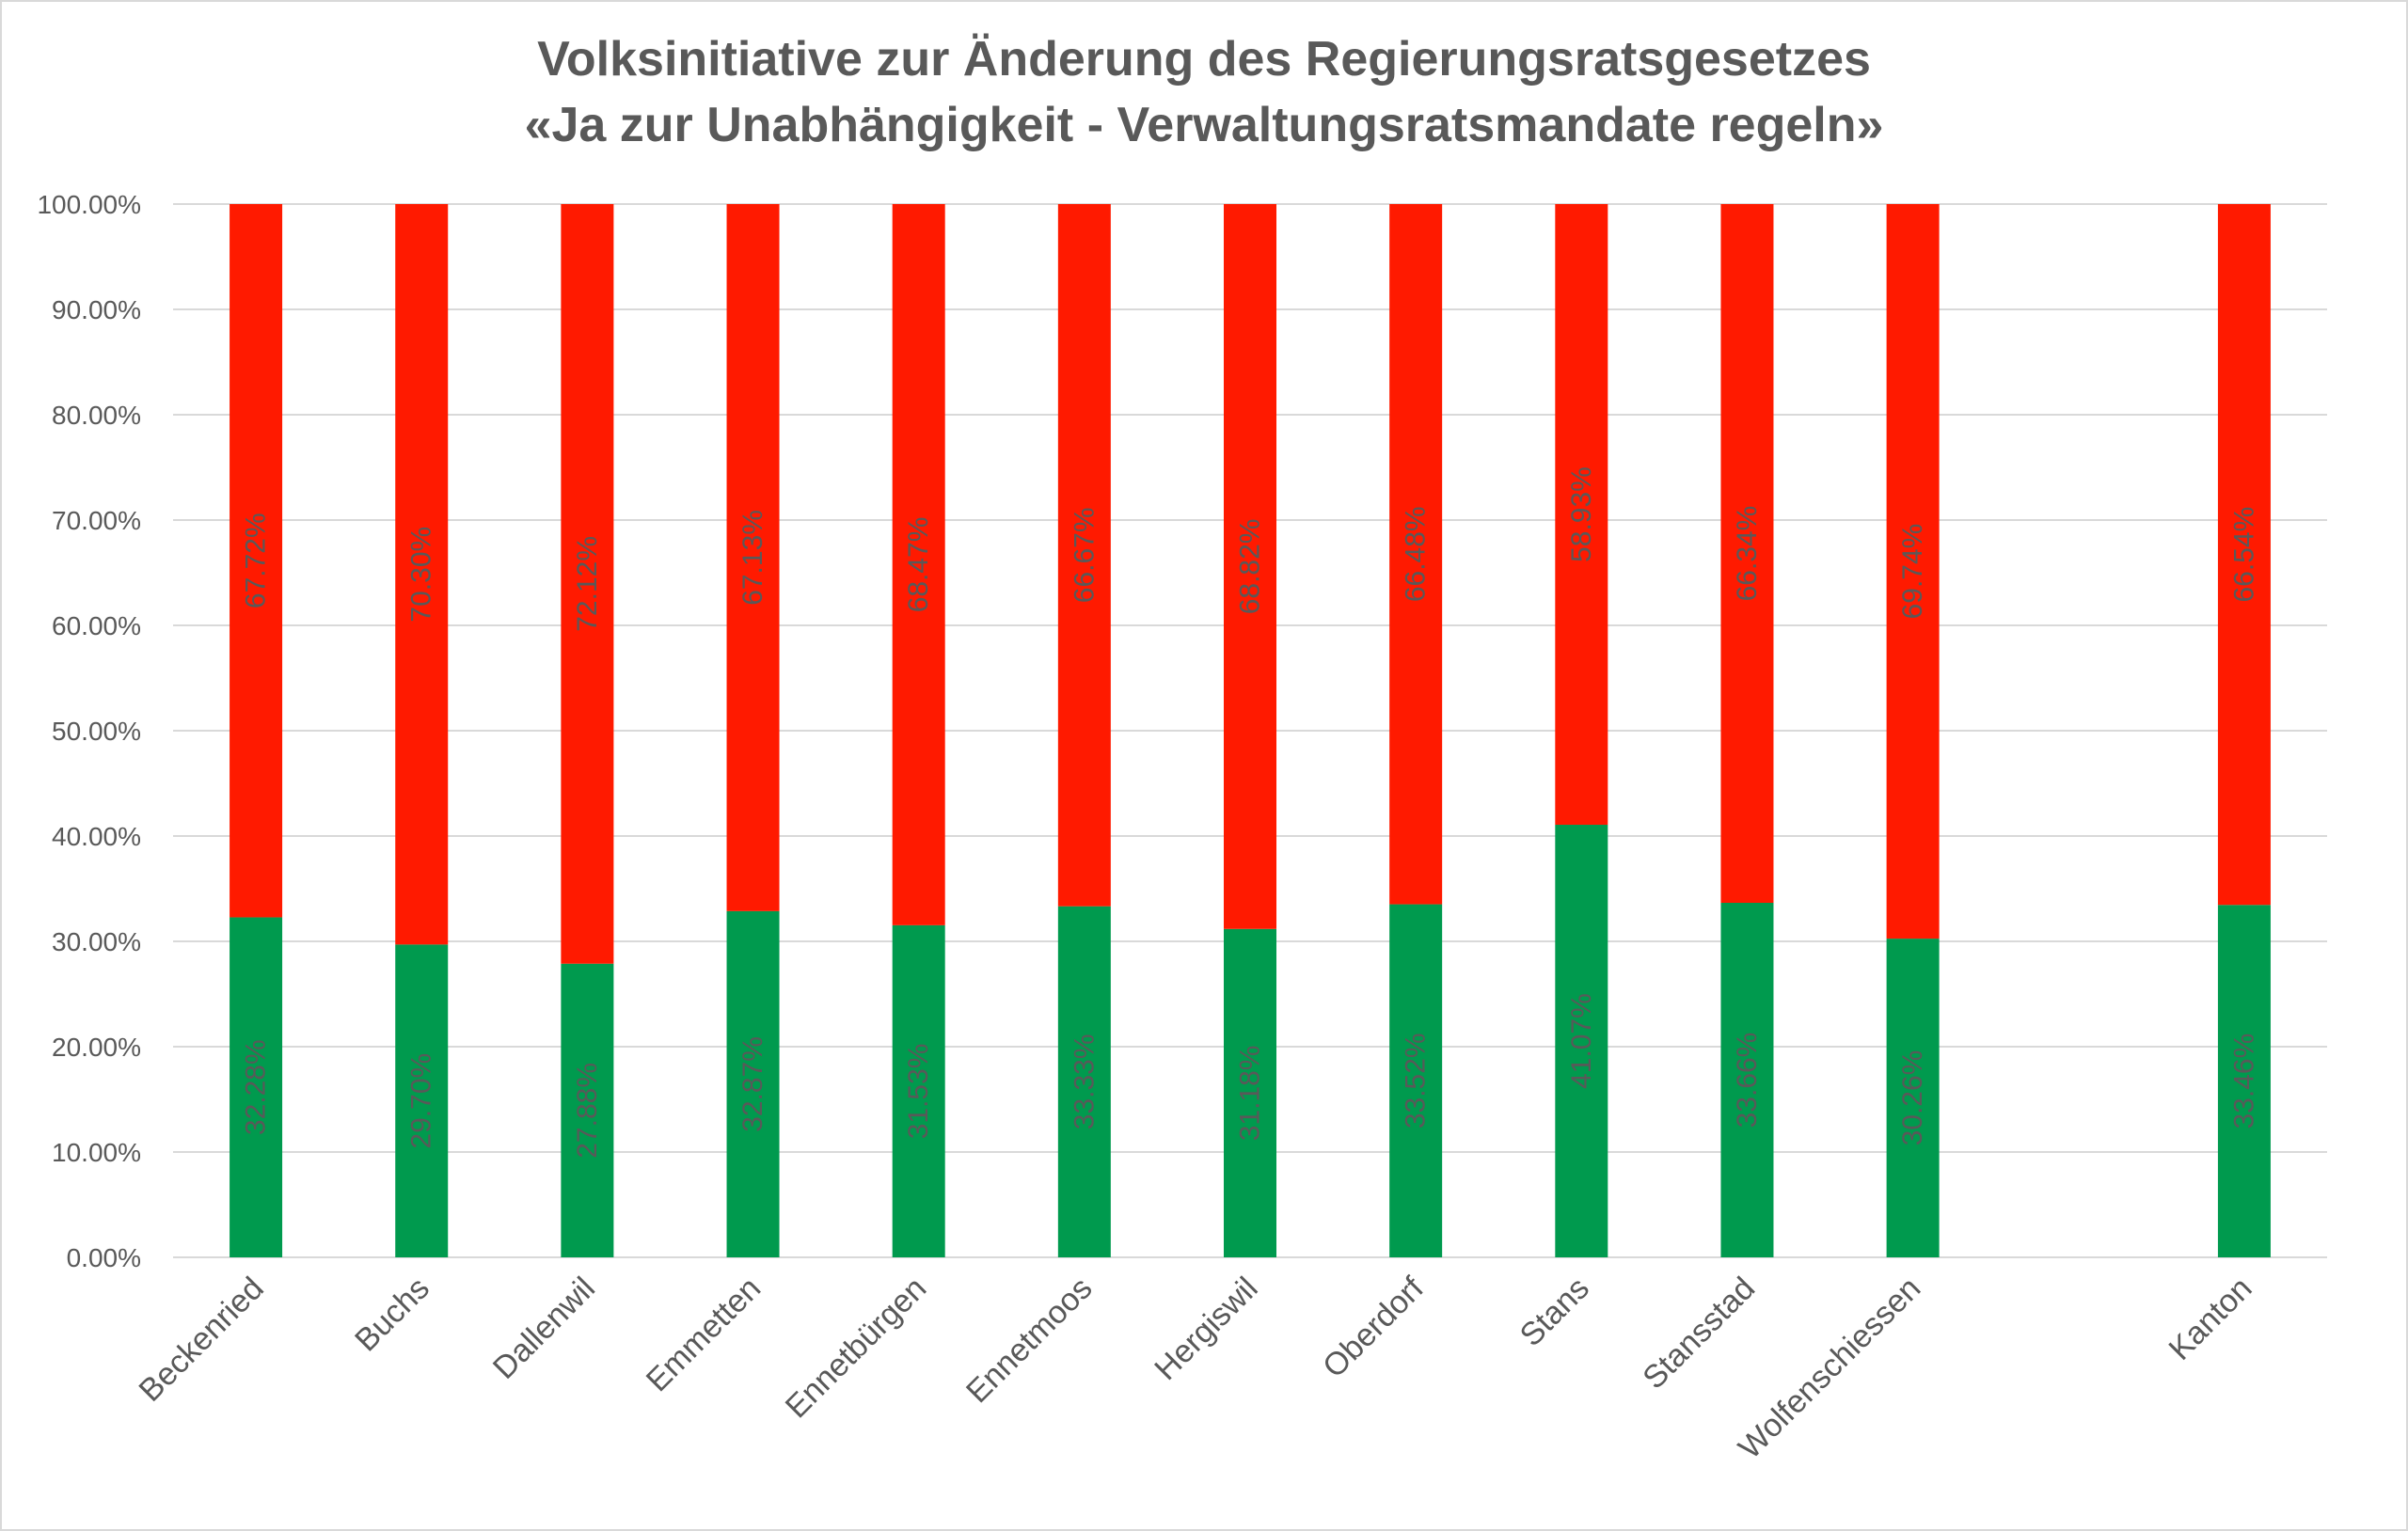 The height and width of the screenshot is (1531, 2408). I want to click on data-label: 27.88%, so click(588, 1111).